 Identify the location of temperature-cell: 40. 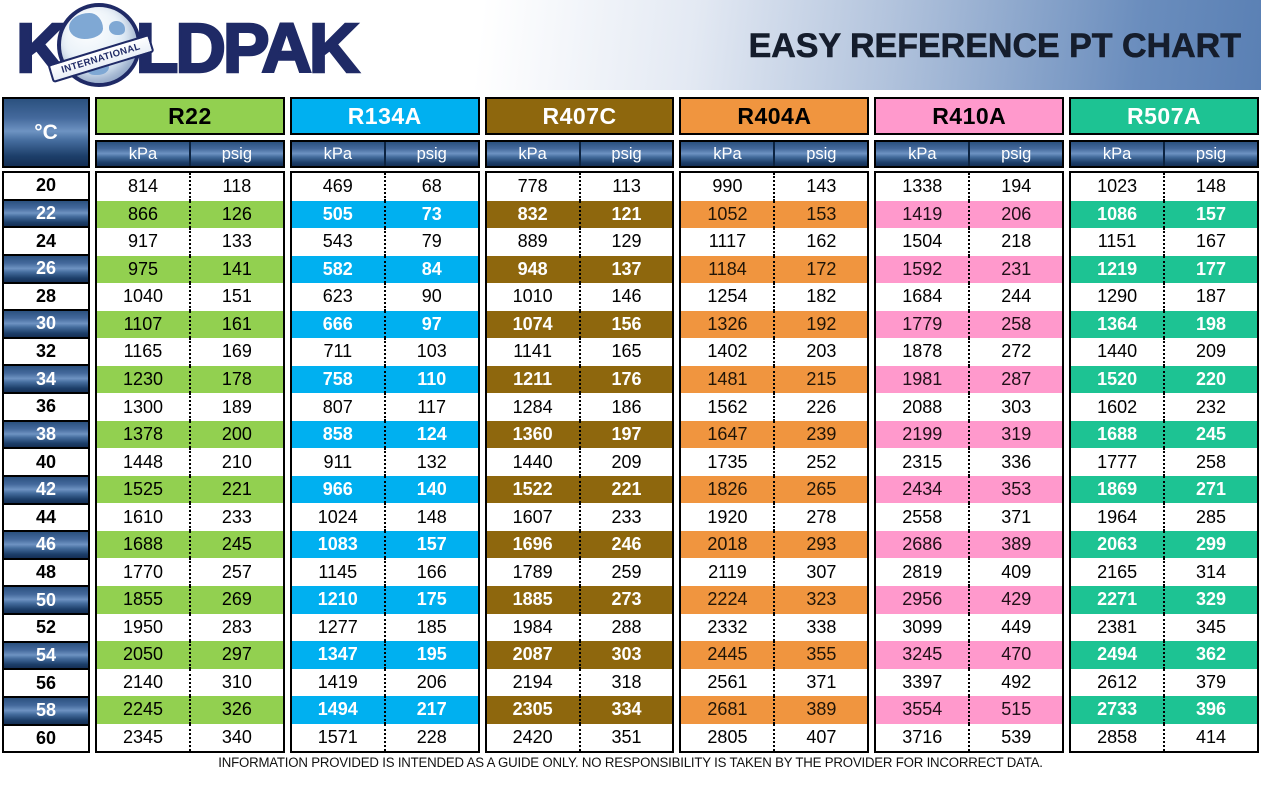
(46, 463).